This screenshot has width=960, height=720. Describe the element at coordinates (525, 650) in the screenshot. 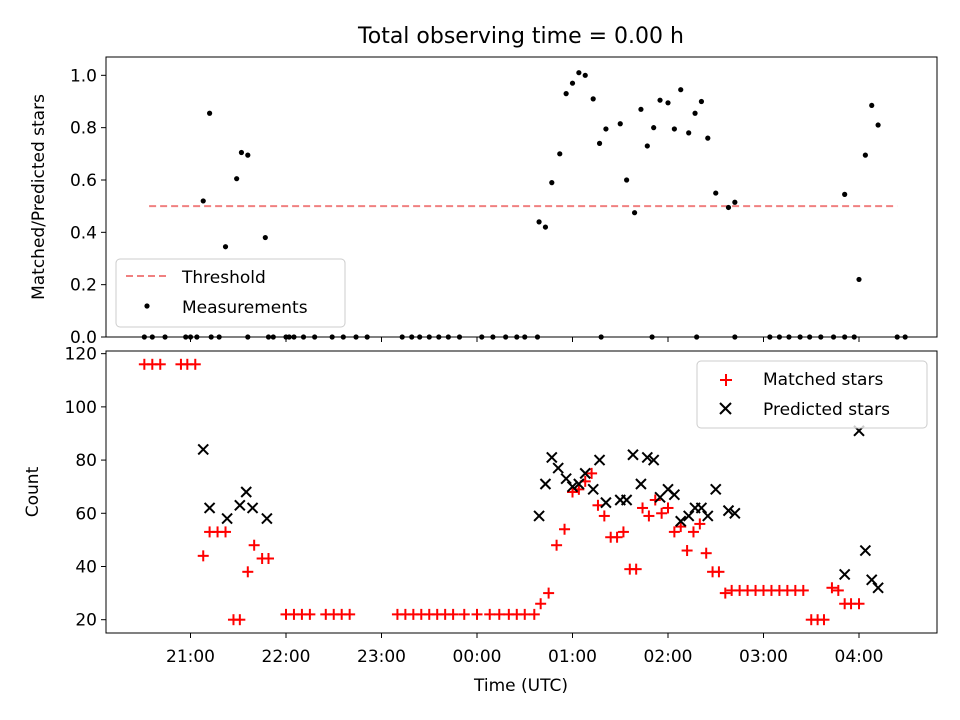

I see `bottom-x-axis: 21:00 22:00 23:00 00:00 01:00 02:00 03:00 04:00` at that location.